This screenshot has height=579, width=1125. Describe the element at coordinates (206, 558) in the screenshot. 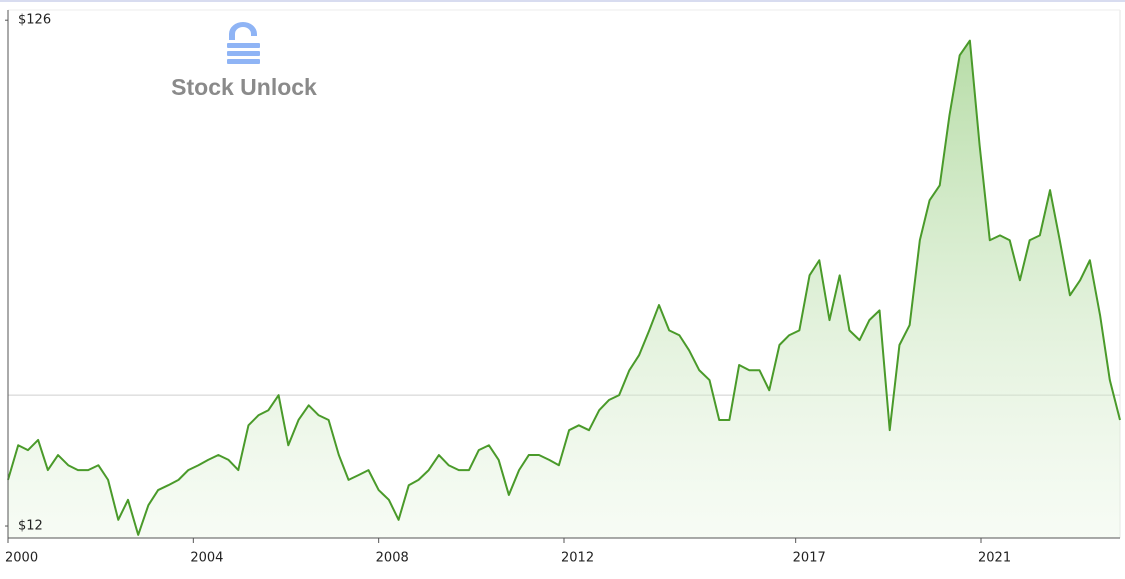

I see `x-tick-label: 2004` at that location.